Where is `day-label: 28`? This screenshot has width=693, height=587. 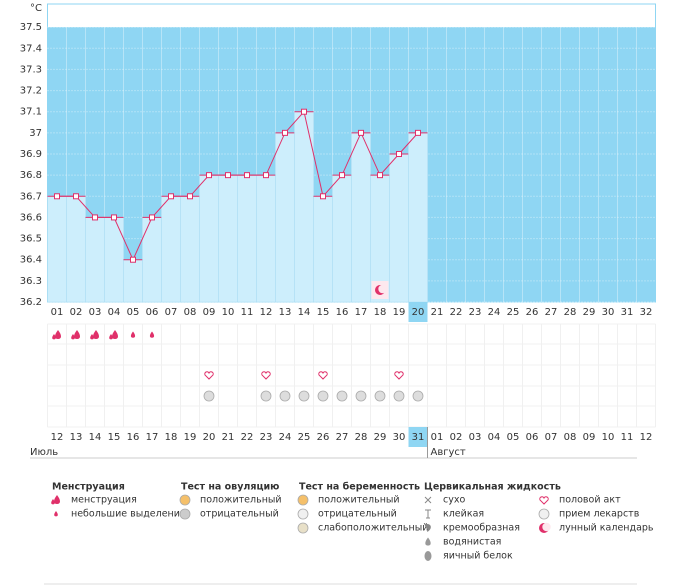
day-label: 28 is located at coordinates (570, 312).